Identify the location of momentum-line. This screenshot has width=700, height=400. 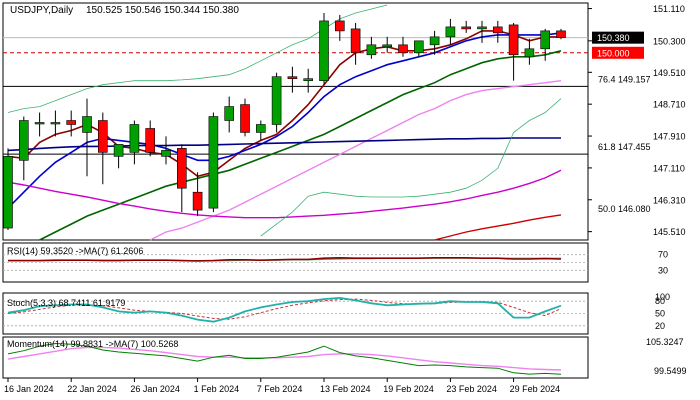
(284, 358).